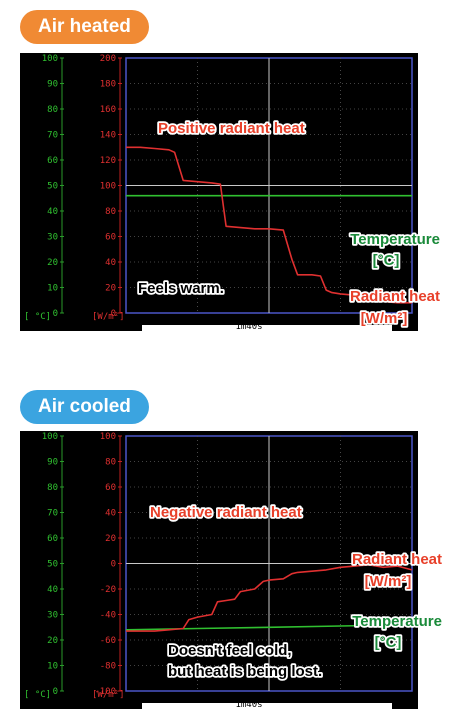 The image size is (458, 722). I want to click on right-tick-label: -60, so click(108, 641).